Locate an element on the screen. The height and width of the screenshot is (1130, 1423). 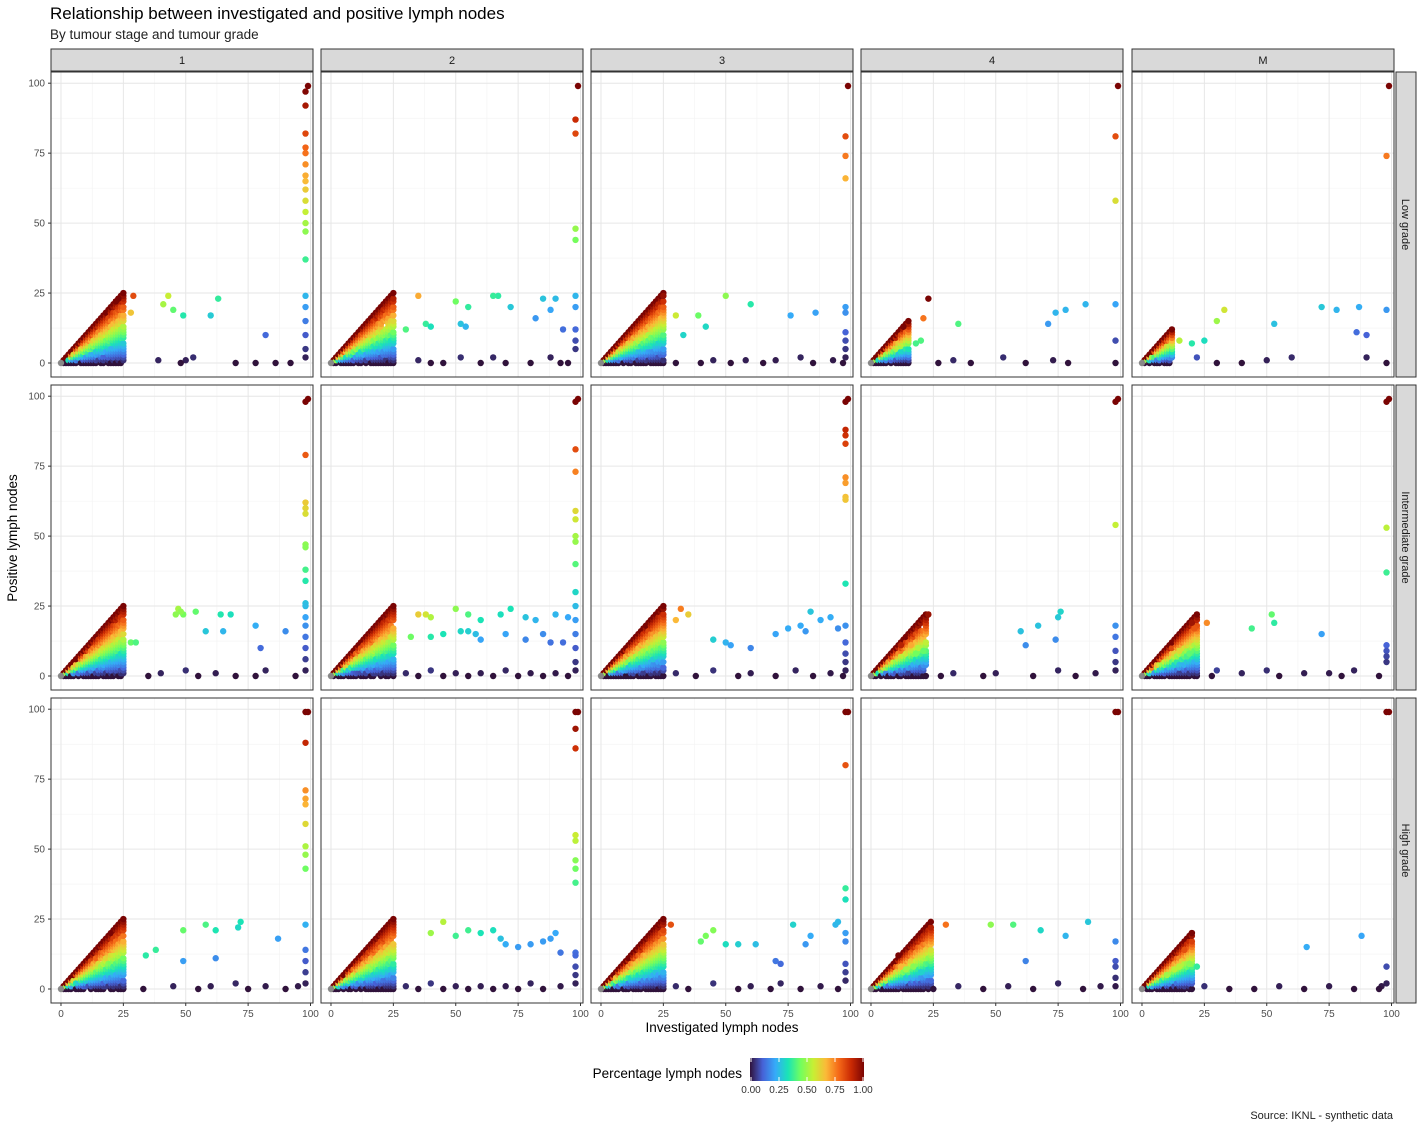
x-tick-label: 100 is located at coordinates (580, 1014).